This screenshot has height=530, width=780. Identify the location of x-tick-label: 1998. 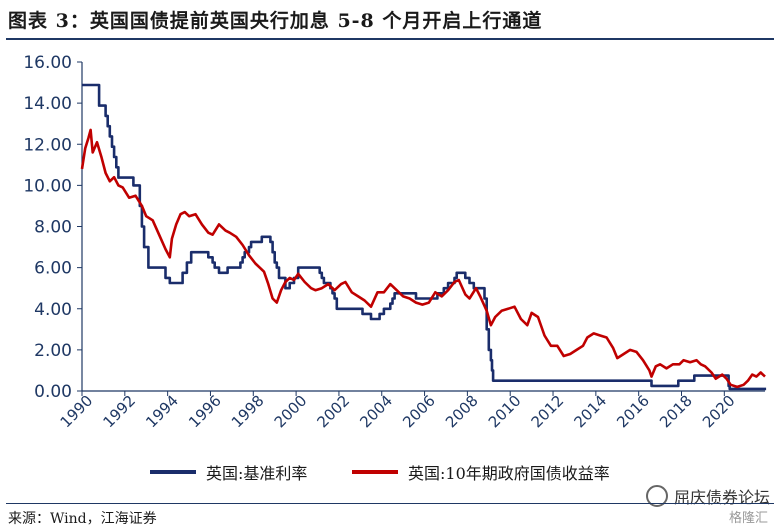
(248, 412).